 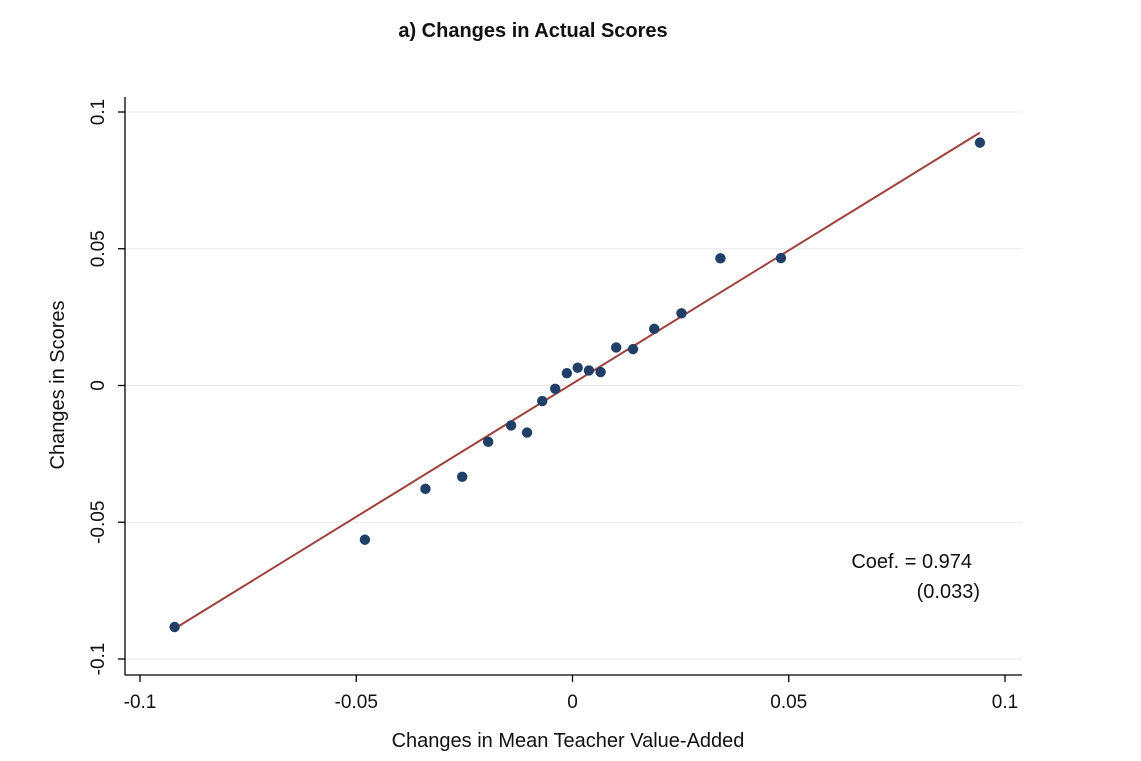 What do you see at coordinates (572, 702) in the screenshot?
I see `x-tick-label-2: 0` at bounding box center [572, 702].